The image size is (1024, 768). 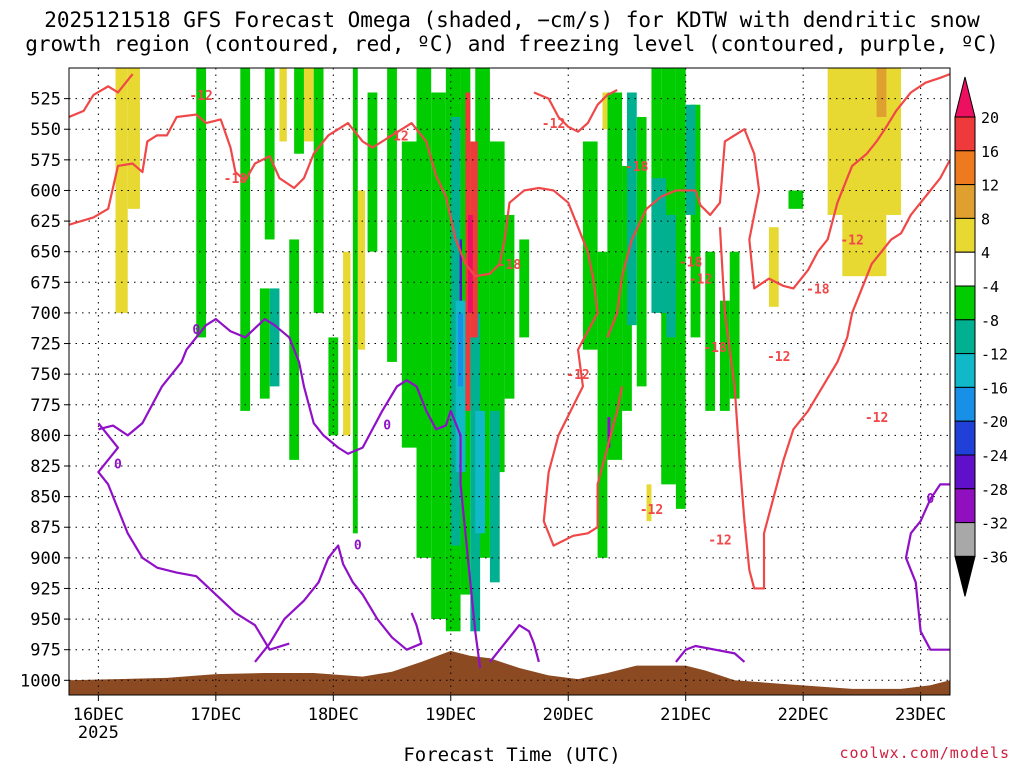 What do you see at coordinates (924, 753) in the screenshot?
I see `site-credit: coolwx.com/models` at bounding box center [924, 753].